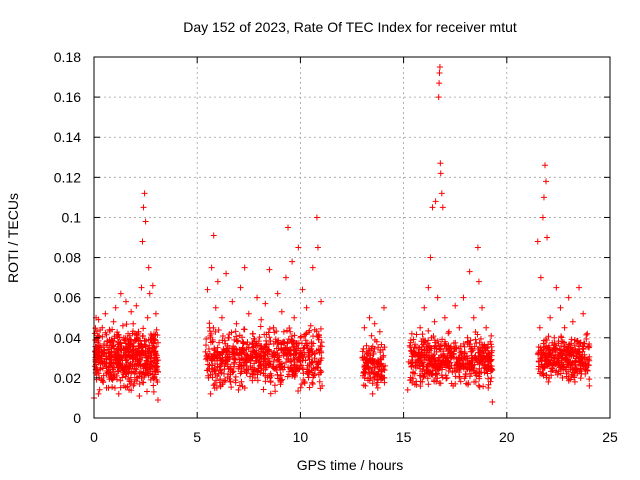 This screenshot has width=640, height=480. I want to click on y-tick-label: 0.16, so click(67, 97).